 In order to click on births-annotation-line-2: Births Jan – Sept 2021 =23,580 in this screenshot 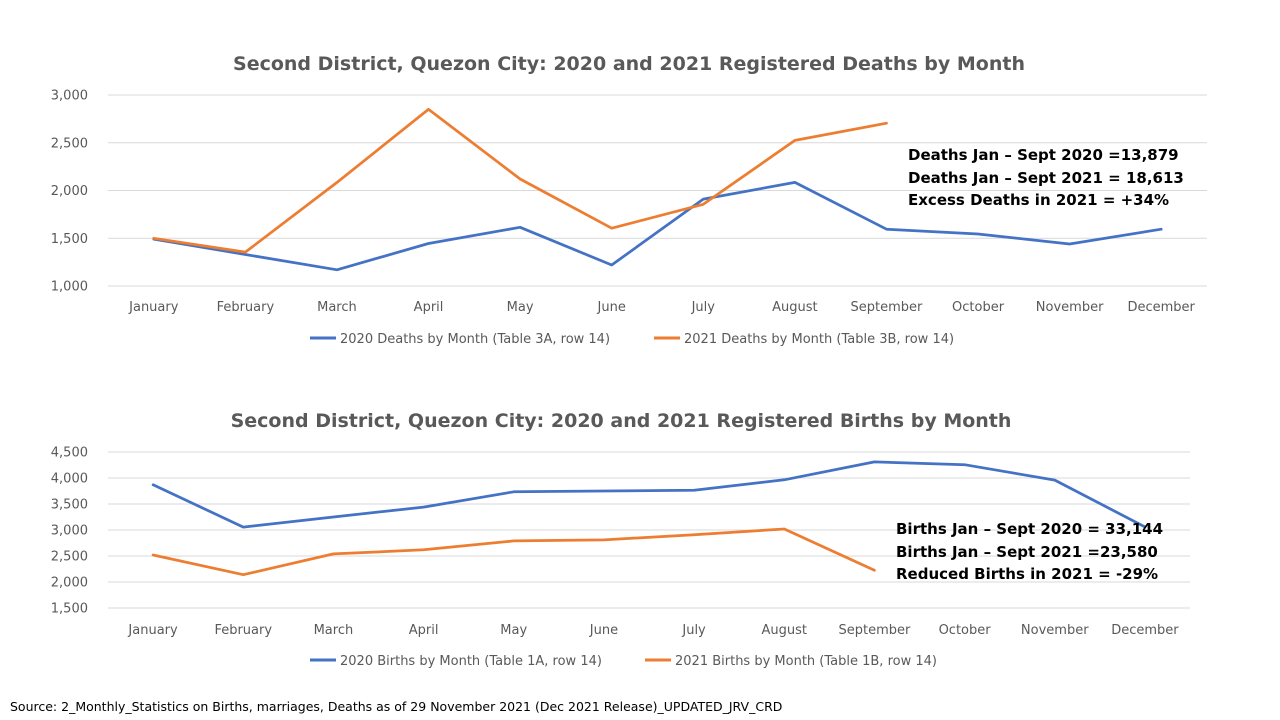, I will do `click(1027, 552)`.